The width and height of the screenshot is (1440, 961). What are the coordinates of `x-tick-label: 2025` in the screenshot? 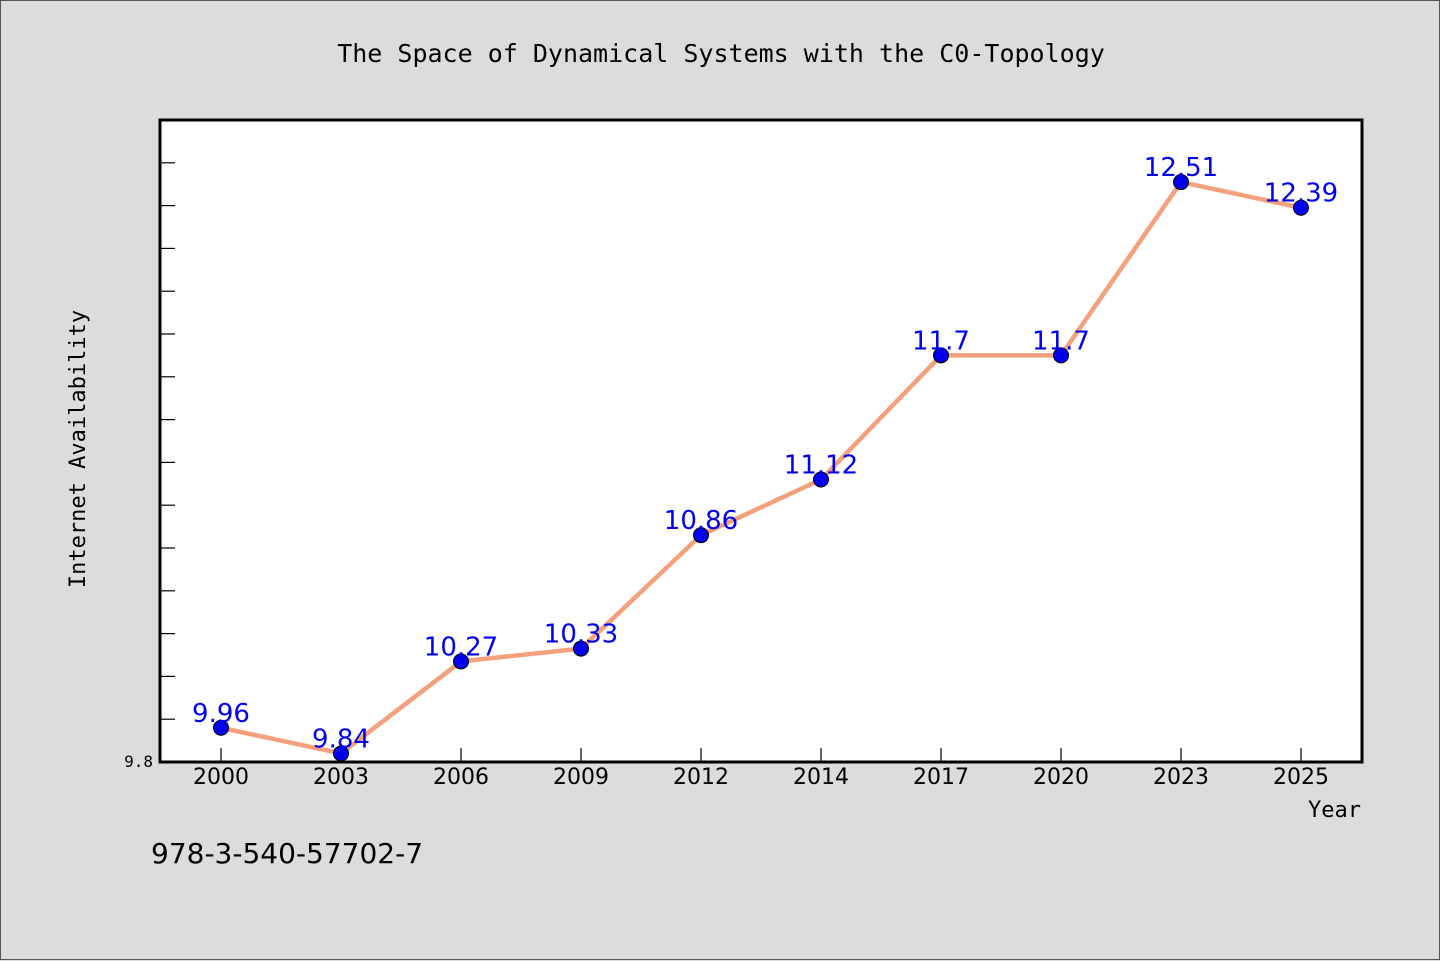 It's located at (1301, 777).